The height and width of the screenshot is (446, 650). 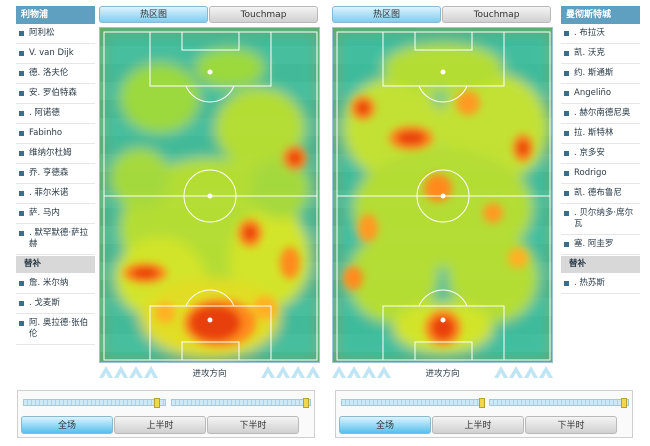 I want to click on player-name: 詹. 米尔纳, so click(x=49, y=283).